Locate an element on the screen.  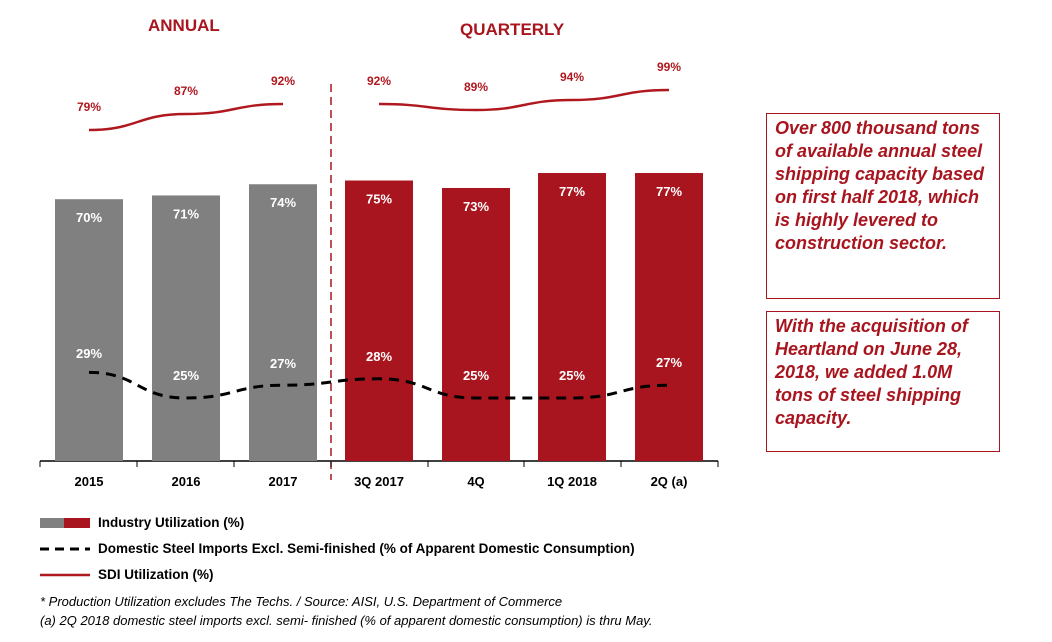
sdi-line-annual is located at coordinates (186, 117).